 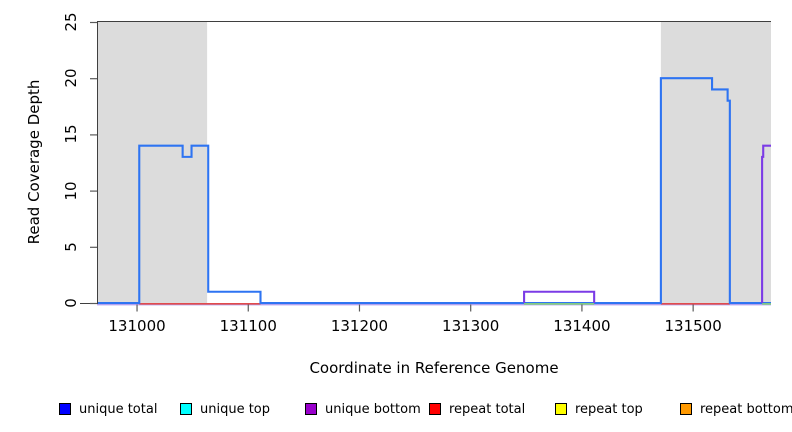 I want to click on legend-label: repeat top, so click(x=609, y=409).